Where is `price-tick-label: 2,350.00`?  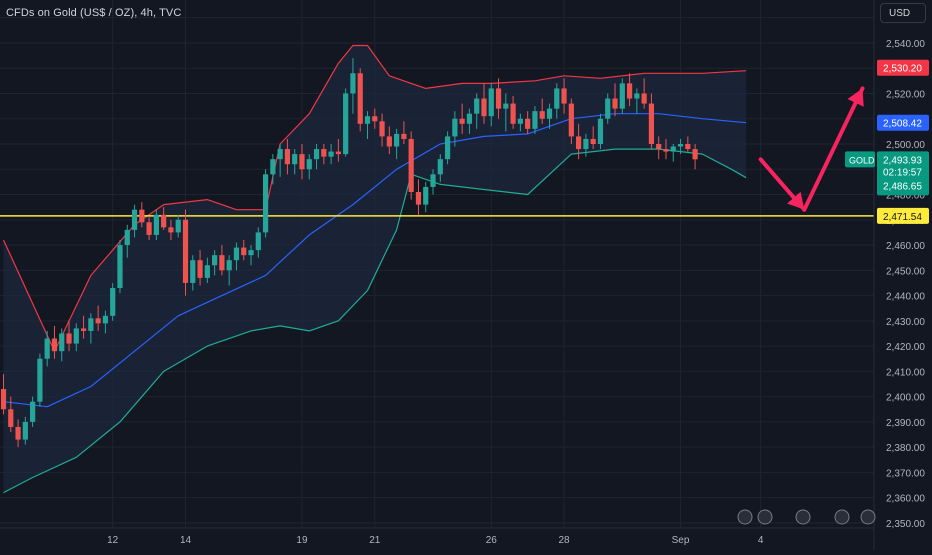
price-tick-label: 2,350.00 is located at coordinates (905, 524).